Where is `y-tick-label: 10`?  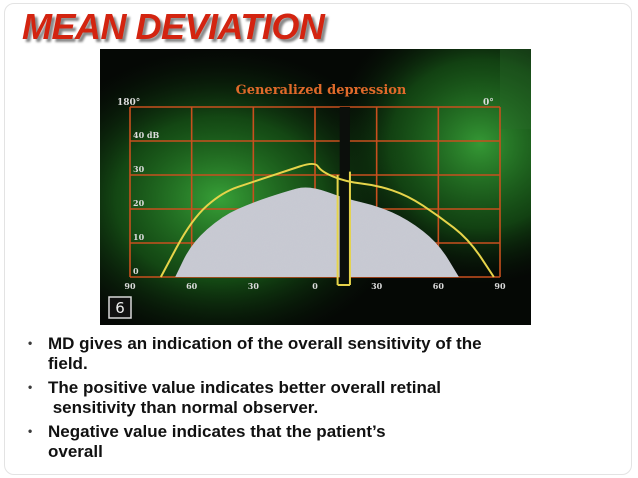
y-tick-label: 10 is located at coordinates (139, 237).